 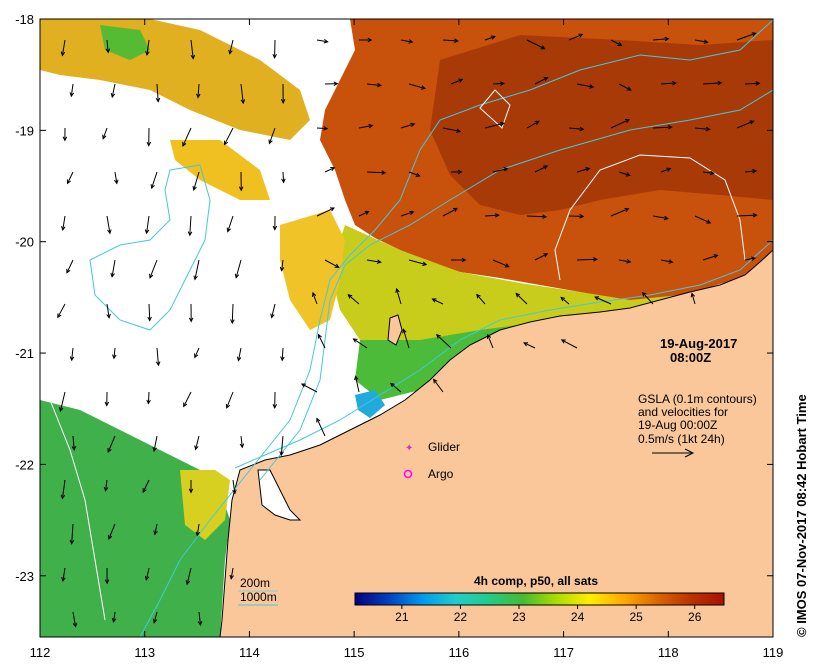 What do you see at coordinates (681, 439) in the screenshot?
I see `info-line-4: 0.5m/s (1kt 24h)` at bounding box center [681, 439].